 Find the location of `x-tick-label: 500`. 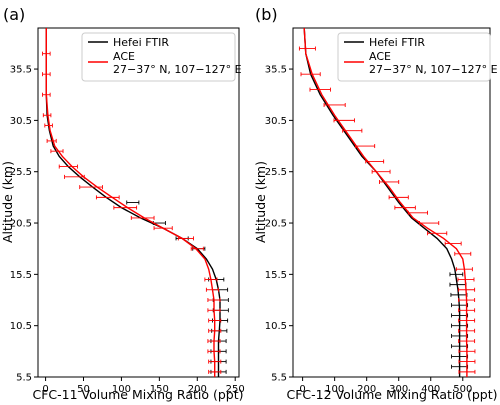

x-tick-label: 500 is located at coordinates (462, 389).